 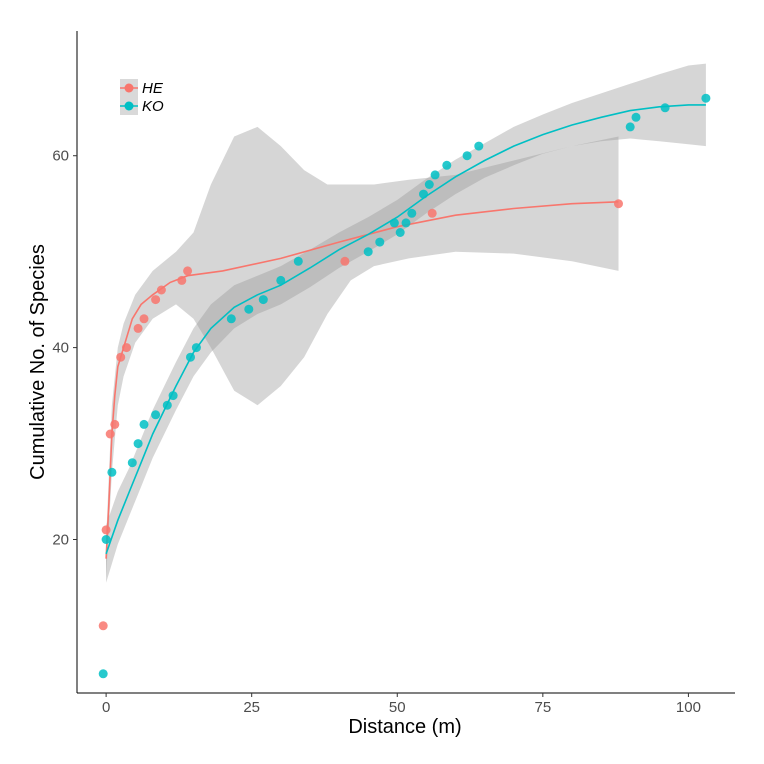 I want to click on x-tick-label-50: 50, so click(x=397, y=707).